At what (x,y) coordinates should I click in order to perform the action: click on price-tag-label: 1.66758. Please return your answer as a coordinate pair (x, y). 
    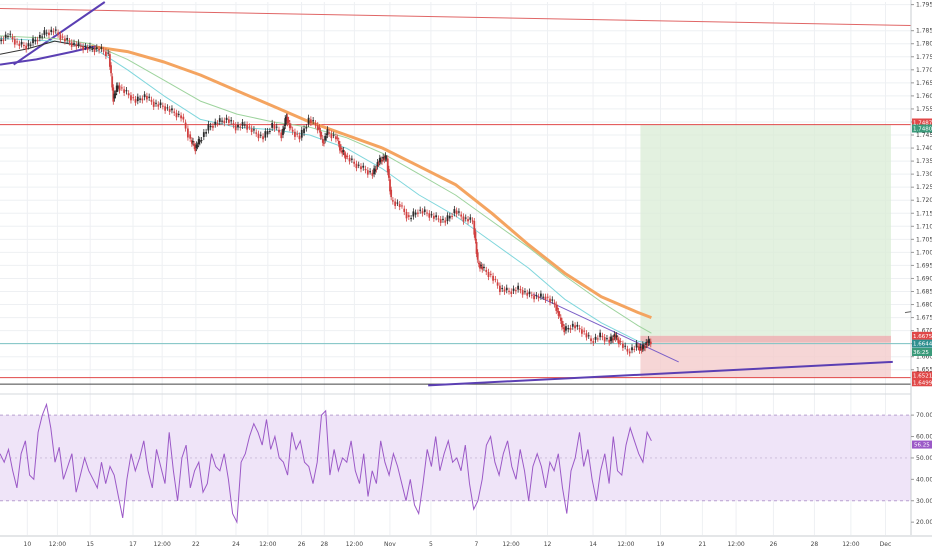
    Looking at the image, I should click on (922, 337).